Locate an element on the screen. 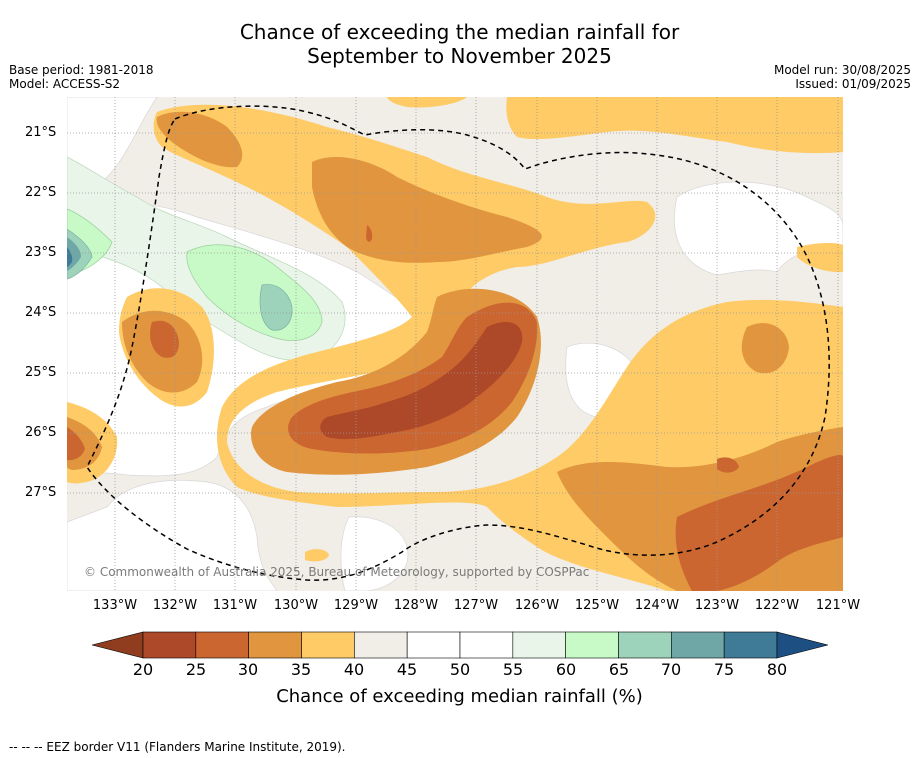 The height and width of the screenshot is (758, 919). lat-label: 23°S is located at coordinates (41, 252).